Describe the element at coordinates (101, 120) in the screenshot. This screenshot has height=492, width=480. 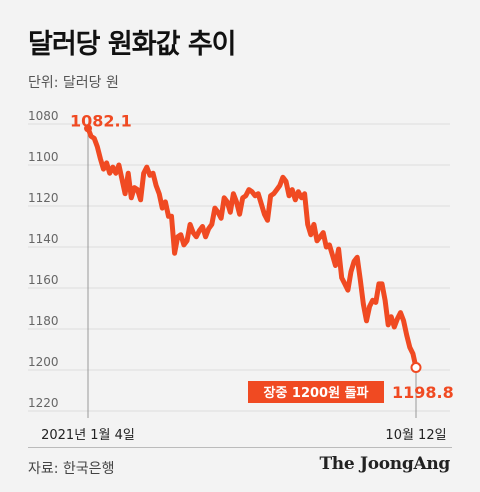
I see `start-value-label: 1082.1` at that location.